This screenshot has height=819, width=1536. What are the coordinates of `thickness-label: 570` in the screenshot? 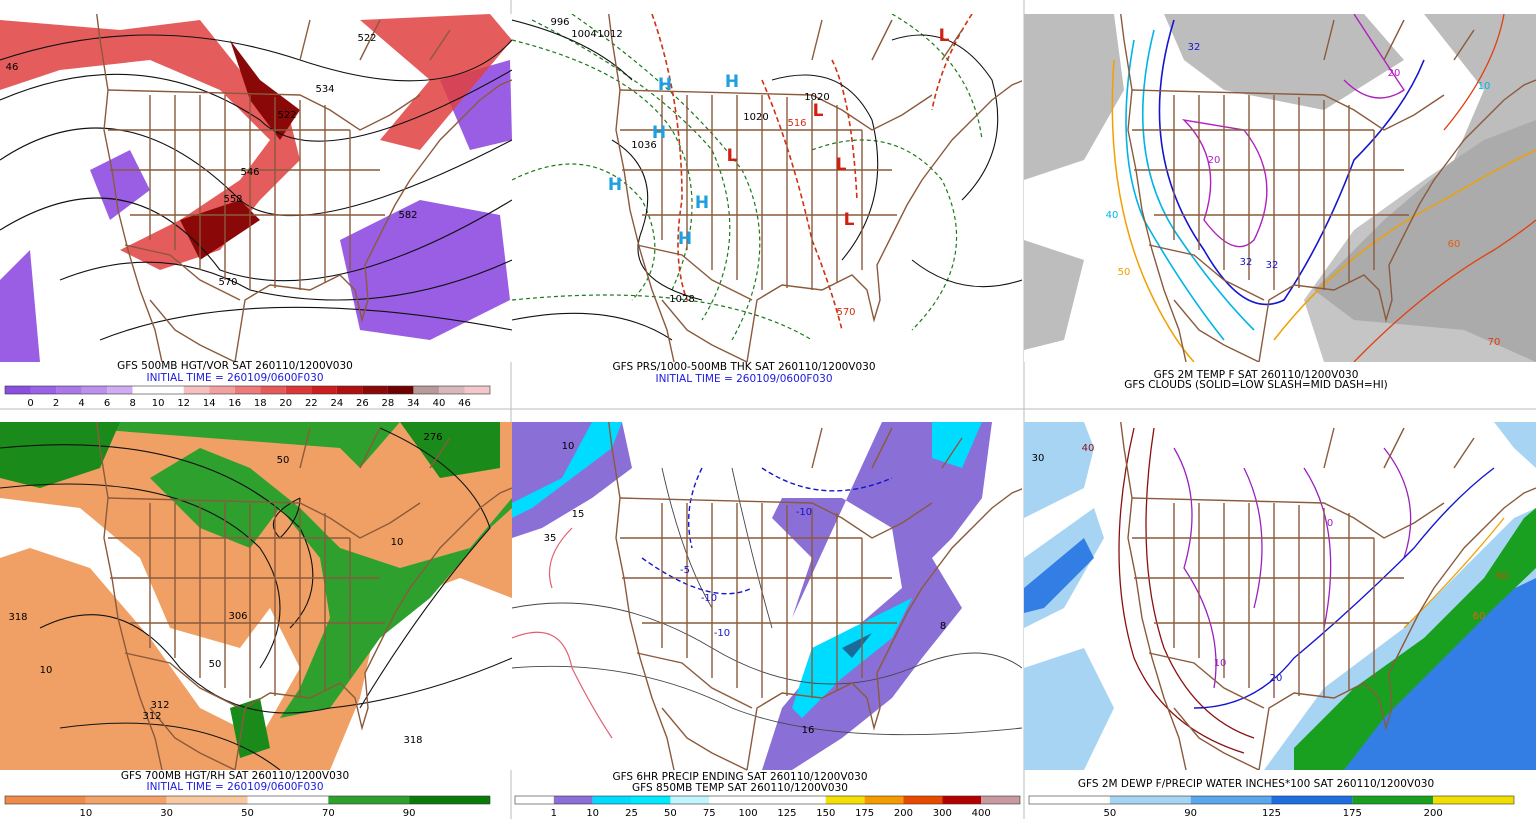 It's located at (845, 312).